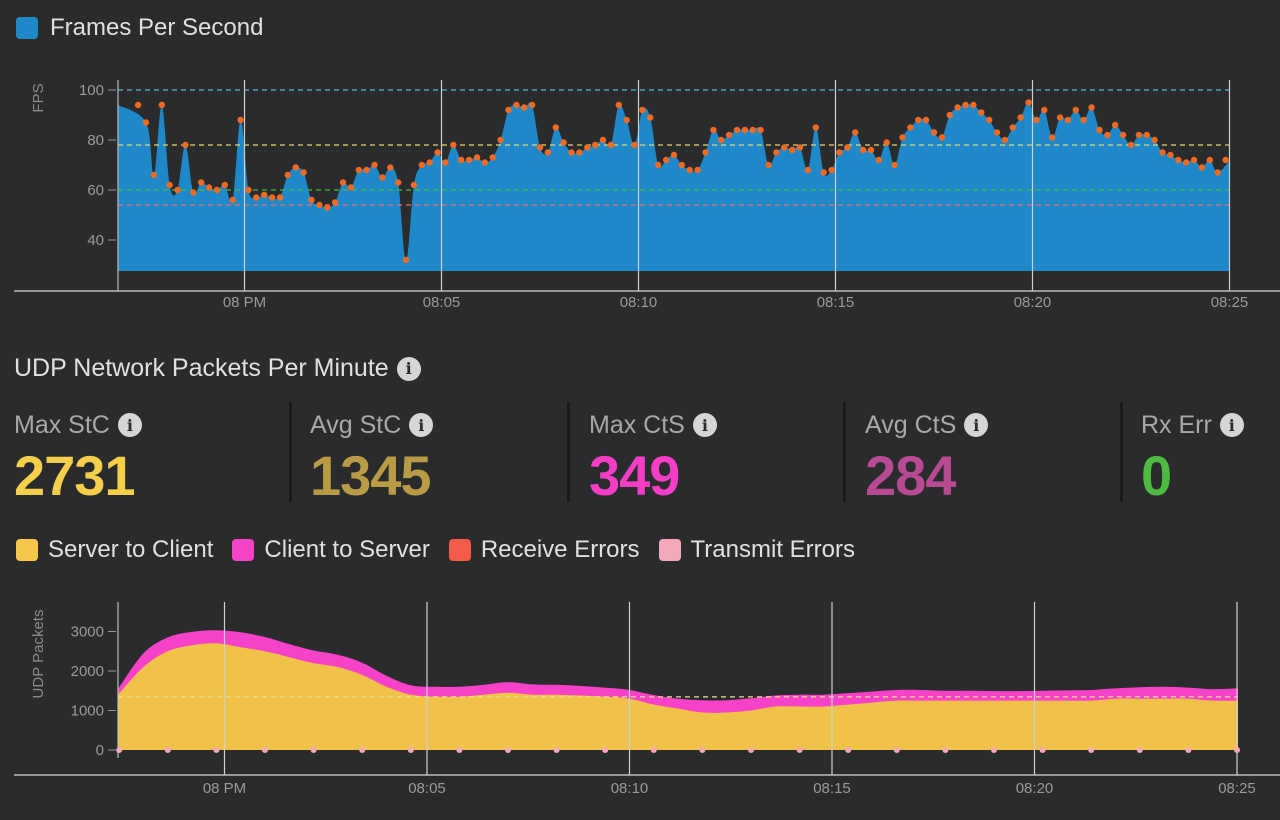 This screenshot has height=820, width=1280. I want to click on legend-item-server-to-client: Server to Client, so click(114, 550).